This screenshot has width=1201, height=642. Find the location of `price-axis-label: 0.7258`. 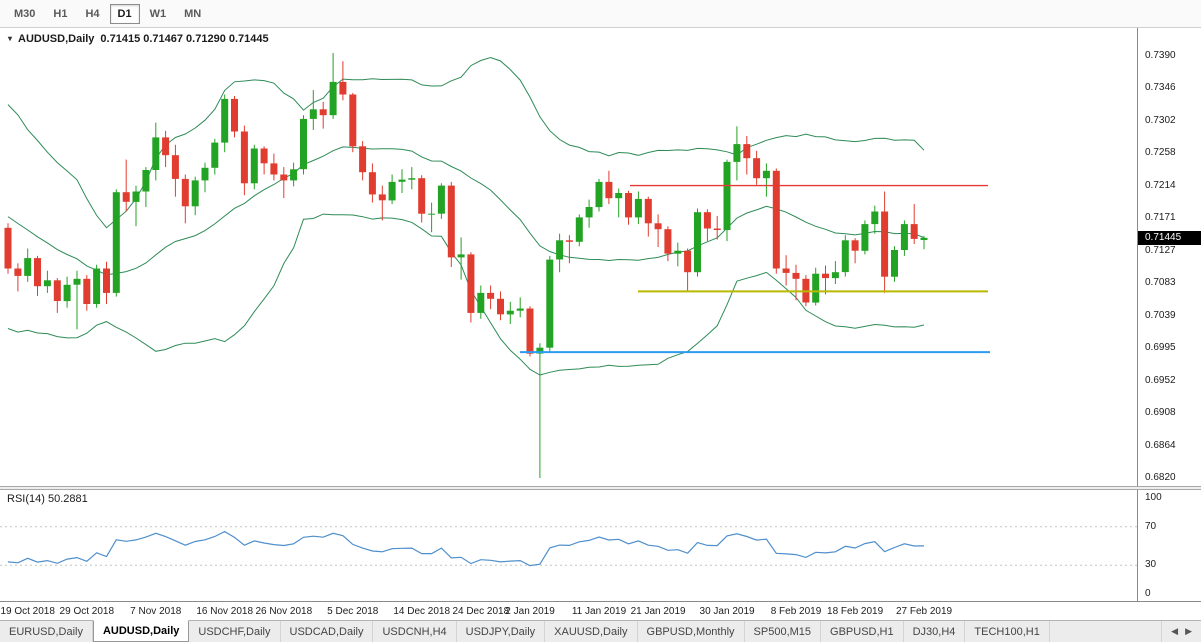

price-axis-label: 0.7258 is located at coordinates (1160, 153).